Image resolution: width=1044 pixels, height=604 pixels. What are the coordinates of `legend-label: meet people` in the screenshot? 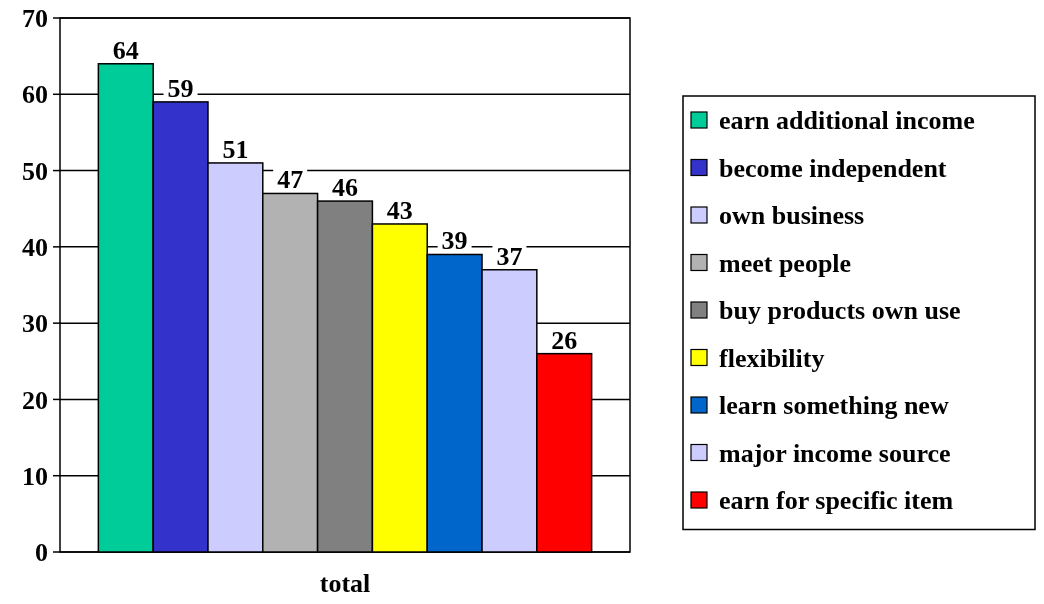 It's located at (785, 263).